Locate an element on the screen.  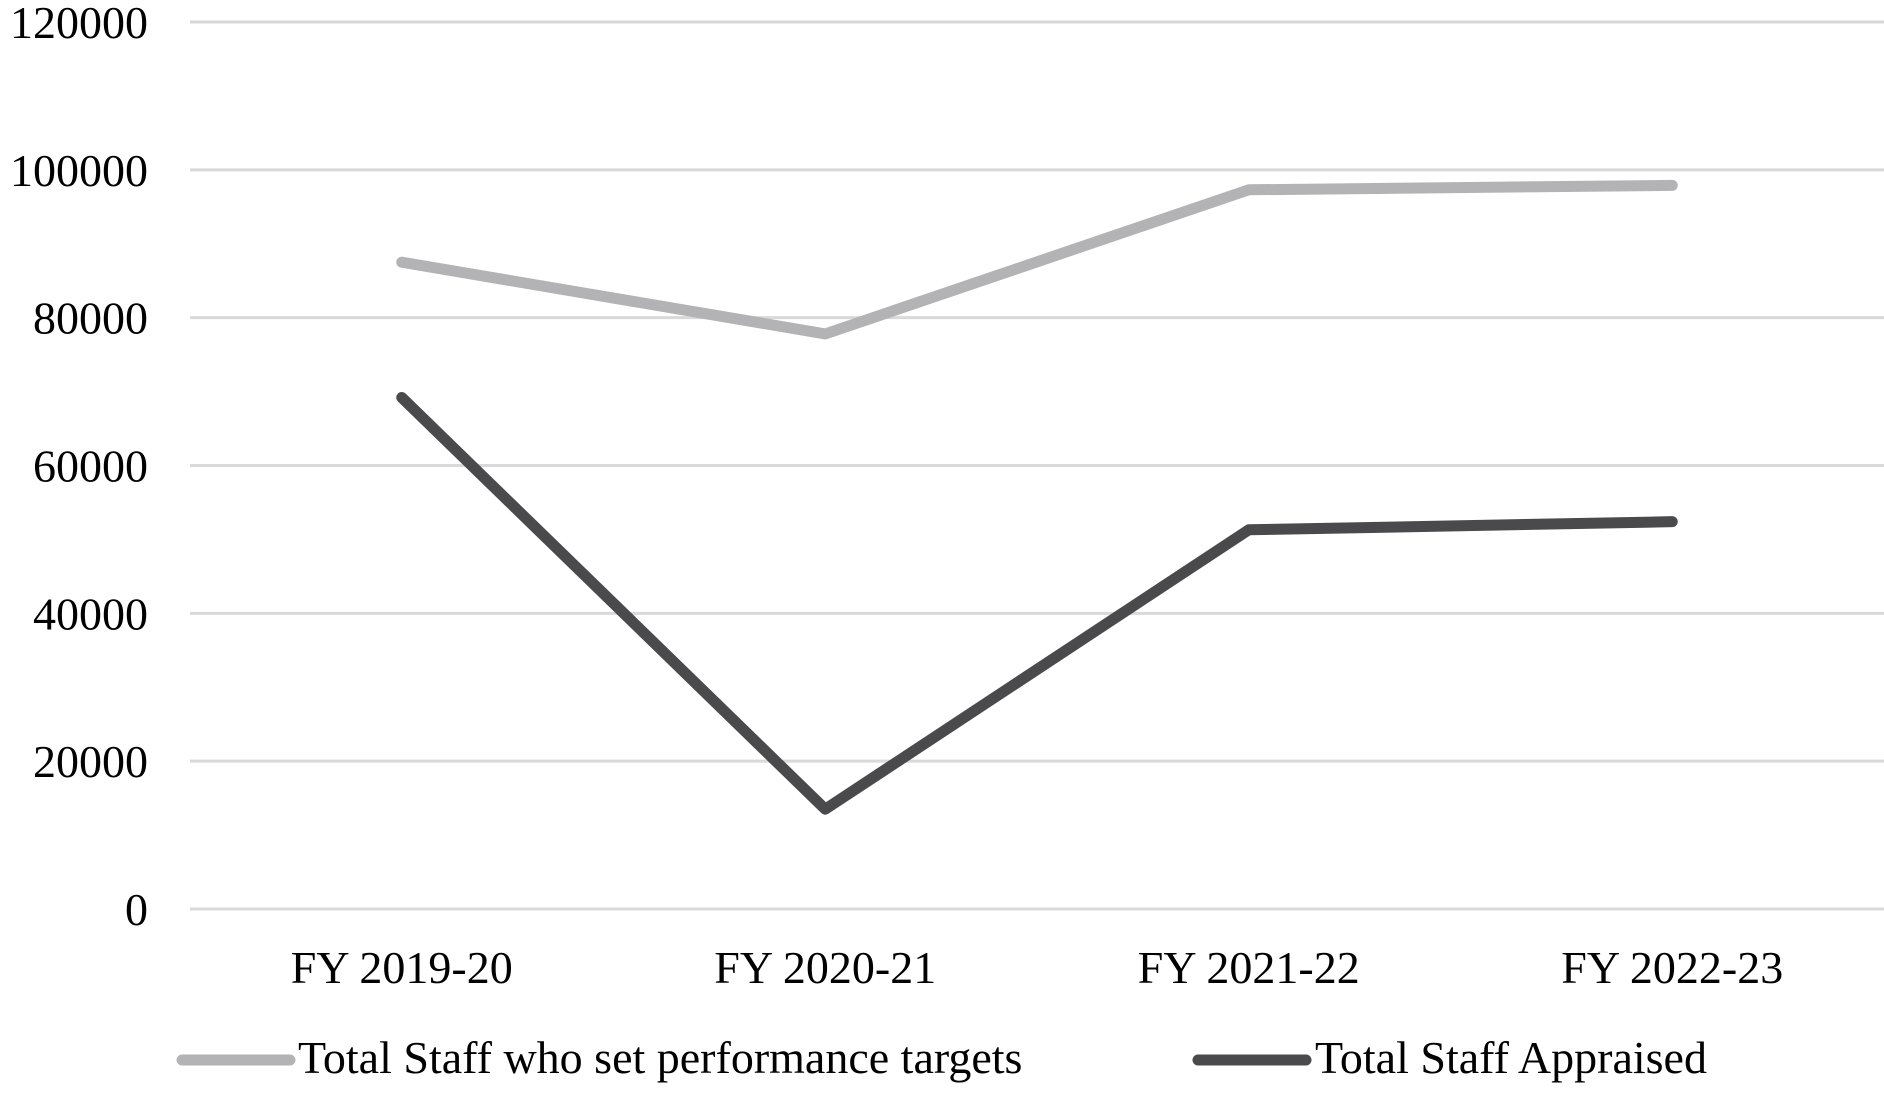
y-tick-label: 120000 is located at coordinates (79, 24).